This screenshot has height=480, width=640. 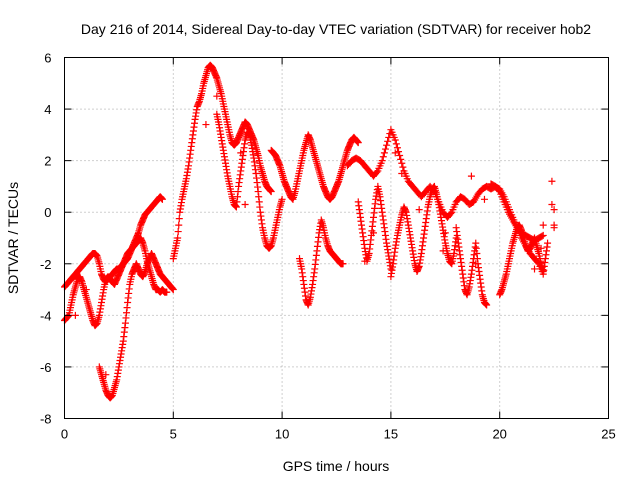 I want to click on x-tick-label: 10, so click(x=282, y=434).